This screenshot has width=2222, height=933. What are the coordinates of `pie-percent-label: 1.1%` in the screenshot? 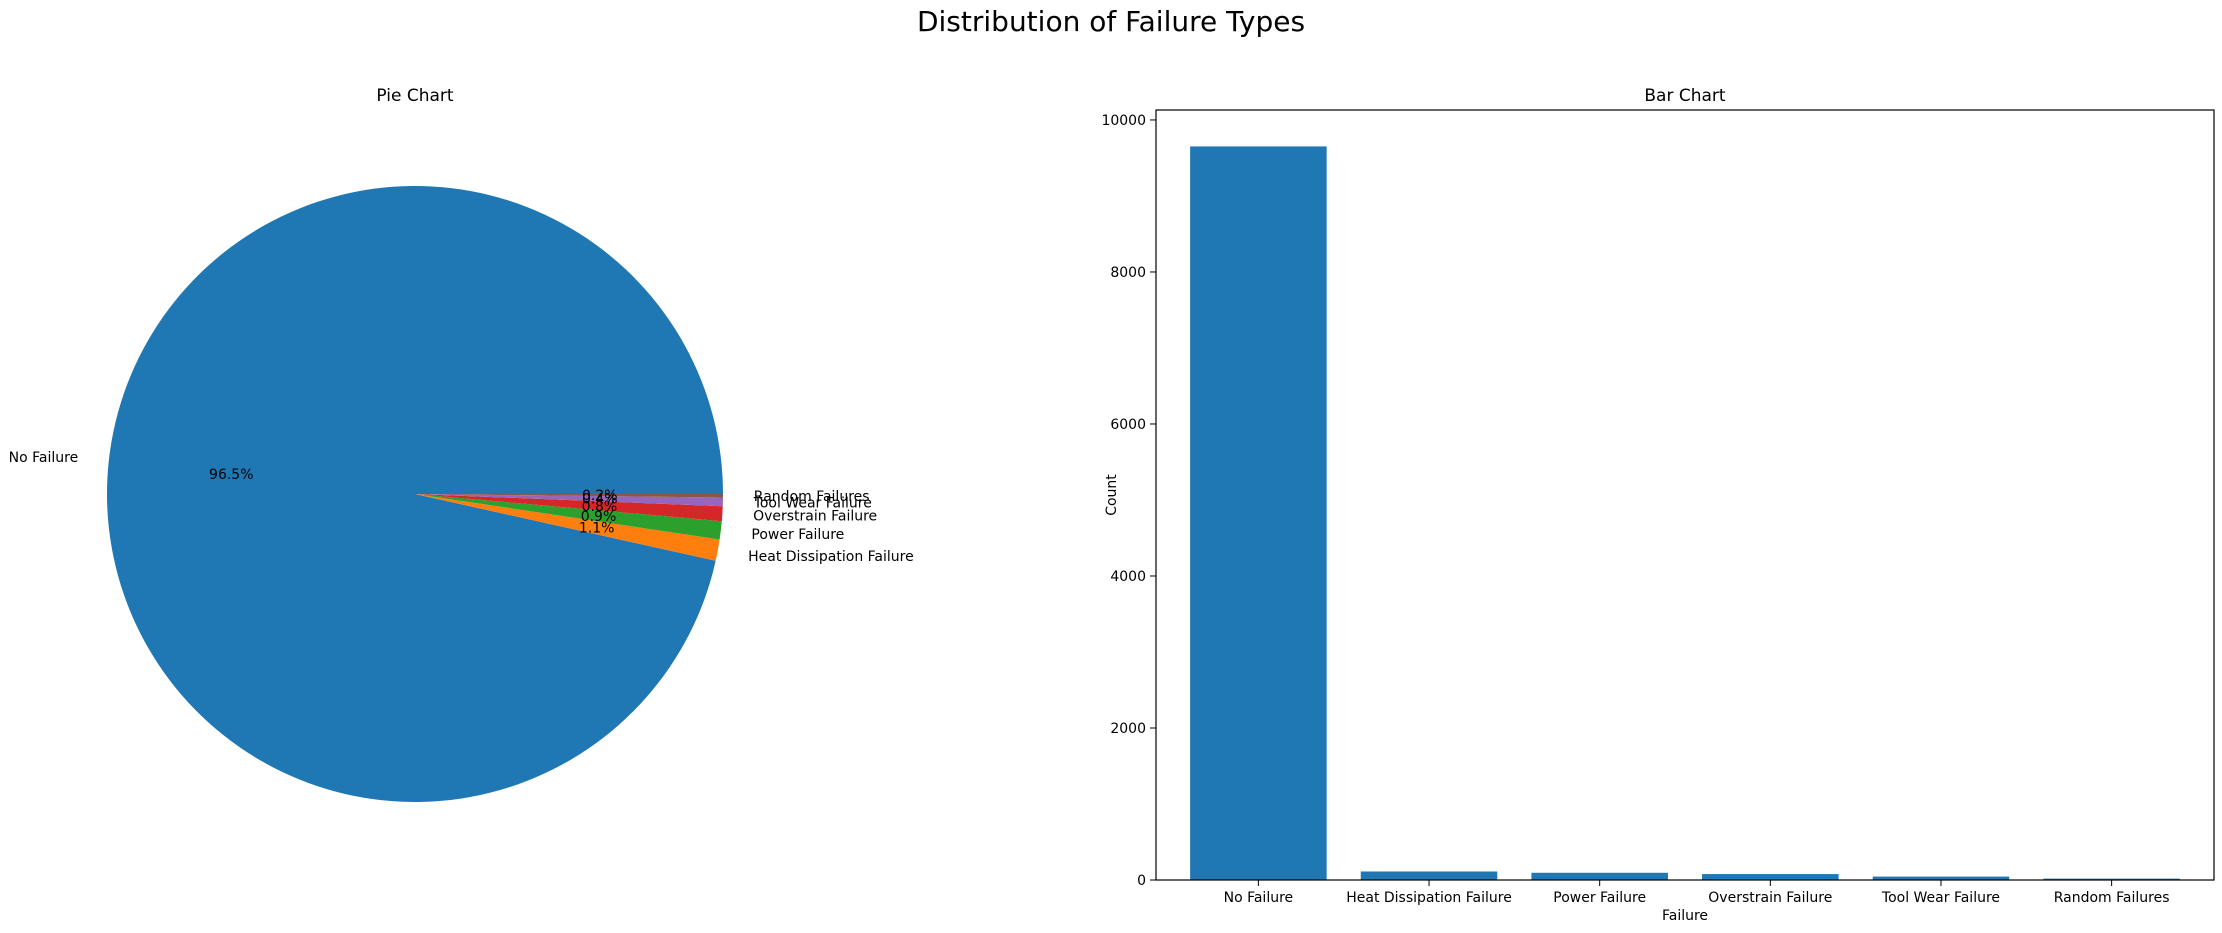 It's located at (597, 529).